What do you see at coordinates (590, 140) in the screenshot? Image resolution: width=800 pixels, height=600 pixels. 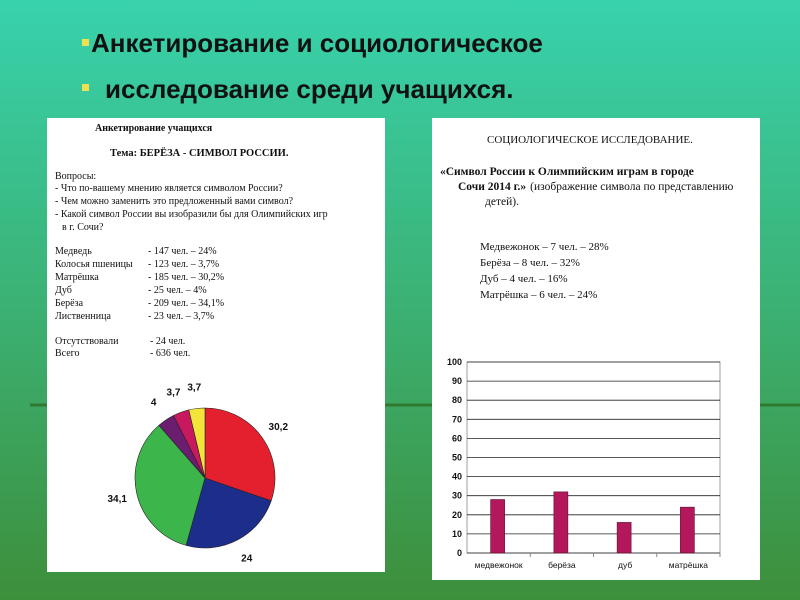 I see `doc-heading: СОЦИОЛОГИЧЕСКОЕ ИССЛЕДОВАНИЕ.` at bounding box center [590, 140].